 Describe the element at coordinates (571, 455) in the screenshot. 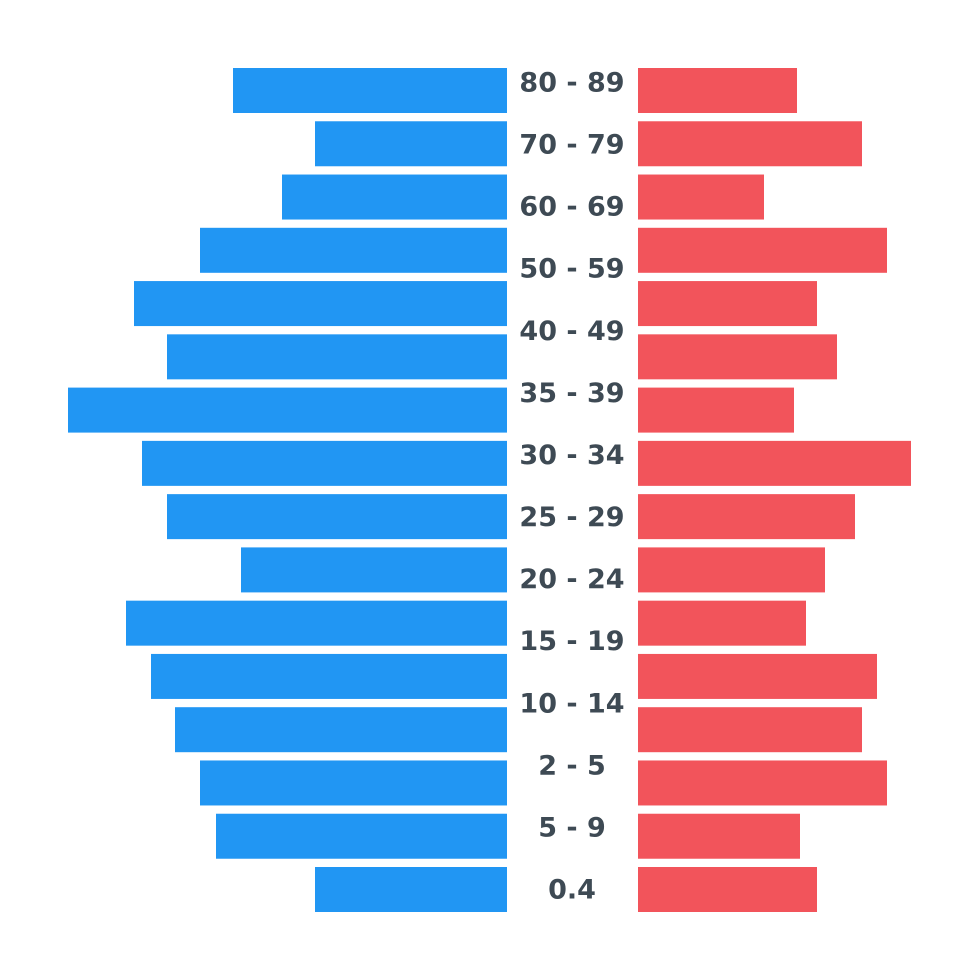

I see `age-label: 30 - 34` at that location.